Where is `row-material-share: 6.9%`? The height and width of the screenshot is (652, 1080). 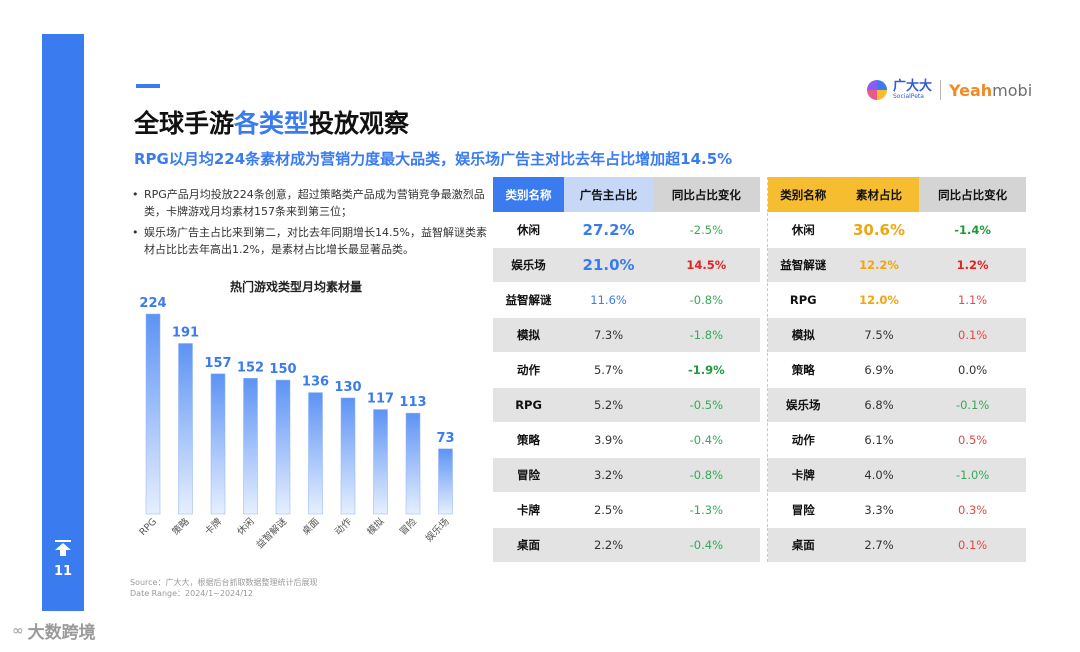 row-material-share: 6.9% is located at coordinates (879, 370).